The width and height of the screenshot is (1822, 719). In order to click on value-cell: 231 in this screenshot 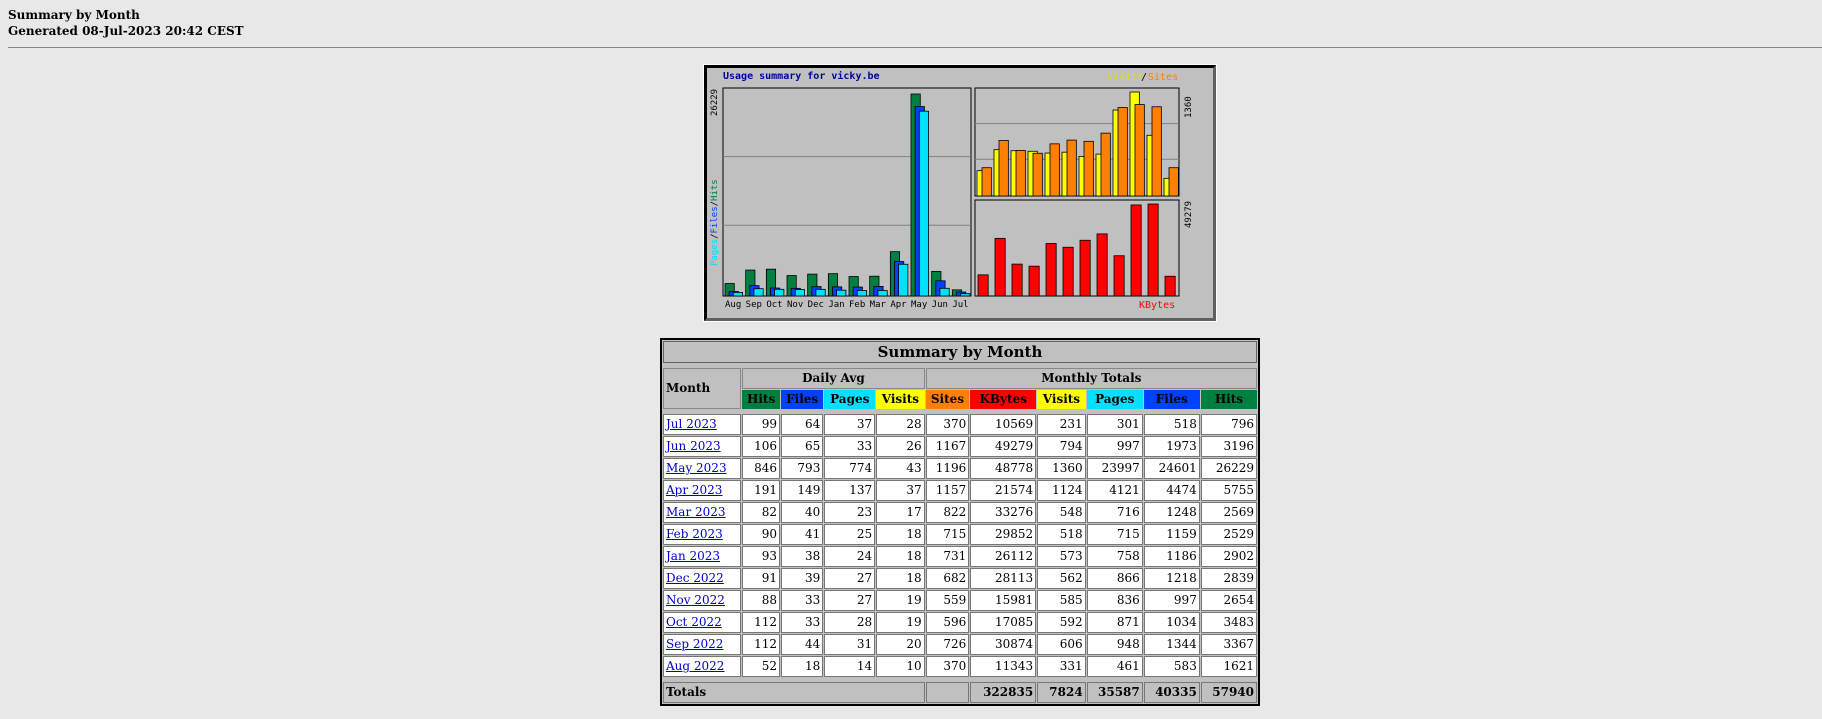, I will do `click(1061, 424)`.